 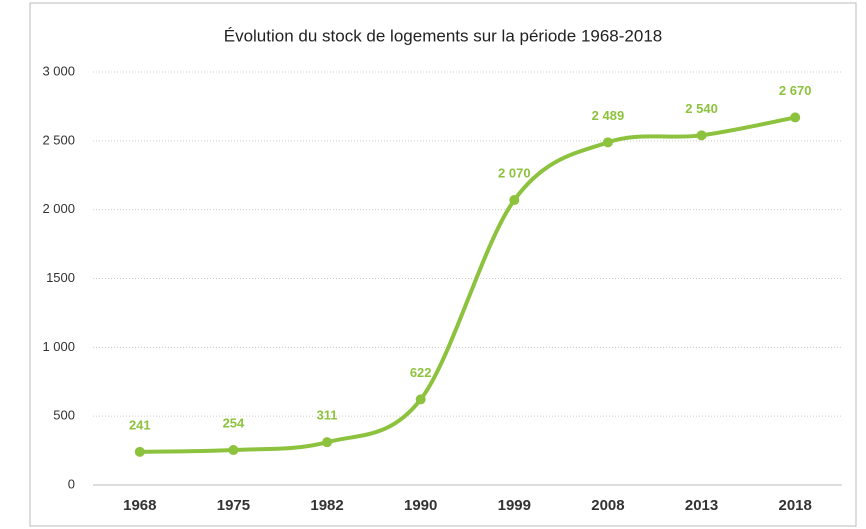 I want to click on data-label: 2 070, so click(x=514, y=172).